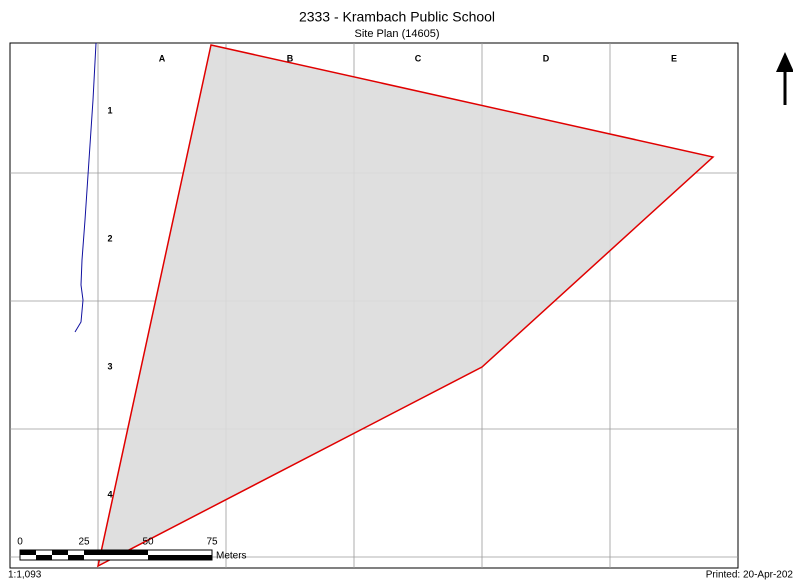  Describe the element at coordinates (20, 542) in the screenshot. I see `scale-label: 0` at that location.